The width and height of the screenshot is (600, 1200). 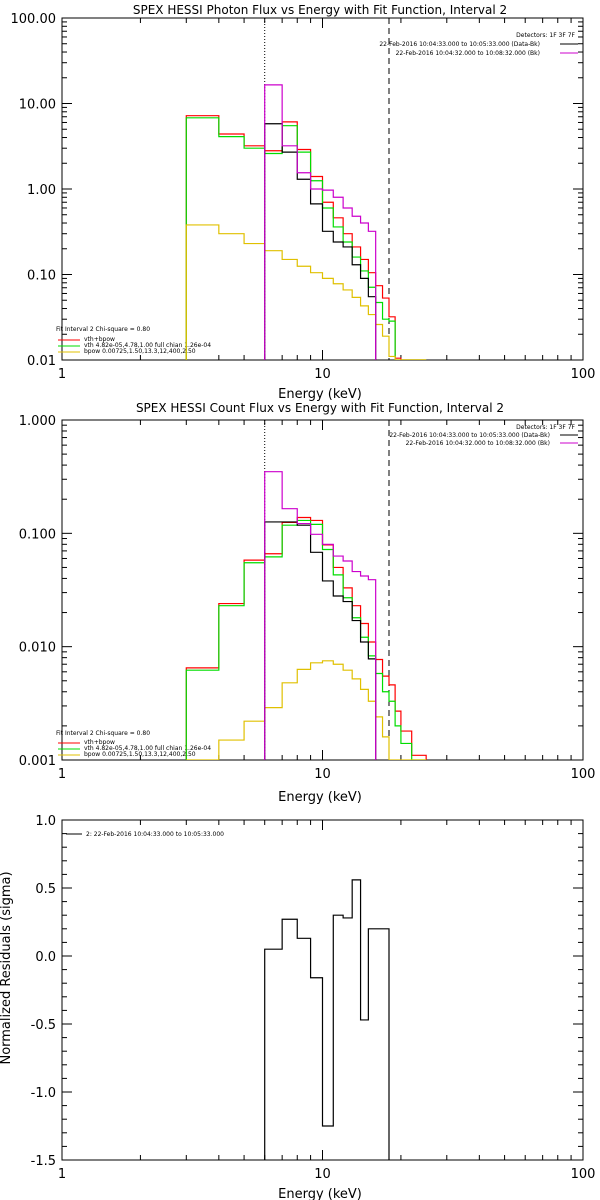 What do you see at coordinates (7, 967) in the screenshot?
I see `y-axis-label: Normalized Residuals (sigma)` at bounding box center [7, 967].